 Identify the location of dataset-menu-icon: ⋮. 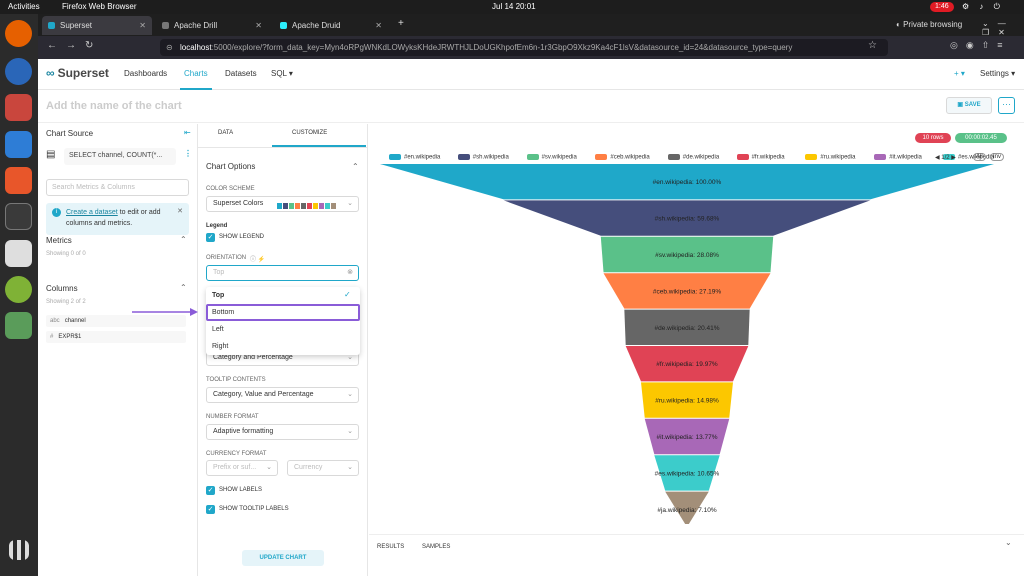
(188, 153).